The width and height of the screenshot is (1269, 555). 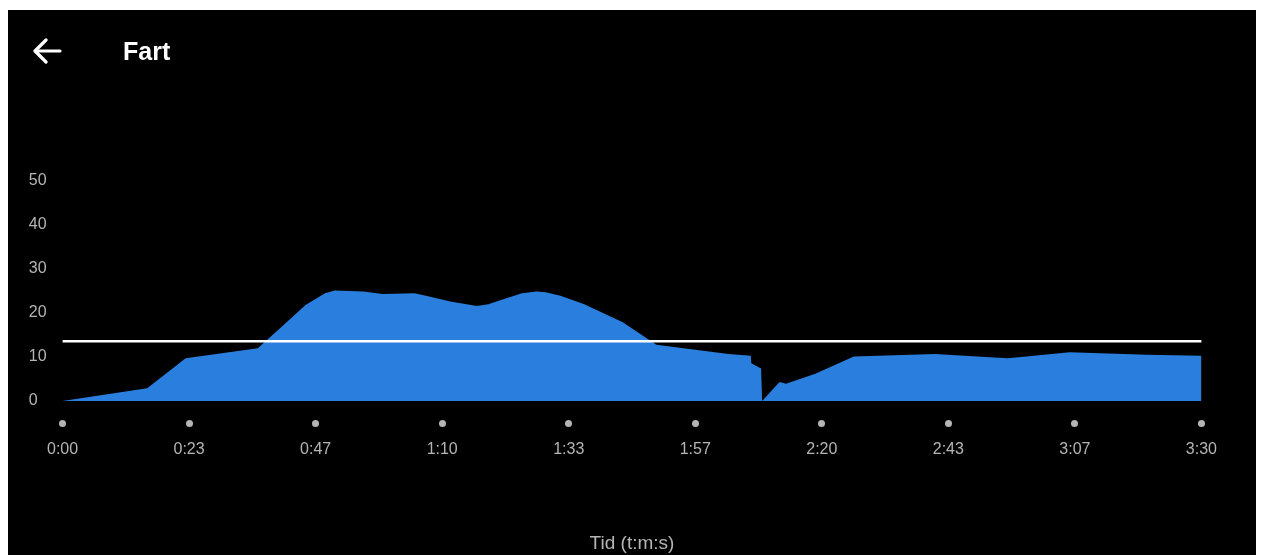 I want to click on y-tick-label: 30, so click(x=37, y=268).